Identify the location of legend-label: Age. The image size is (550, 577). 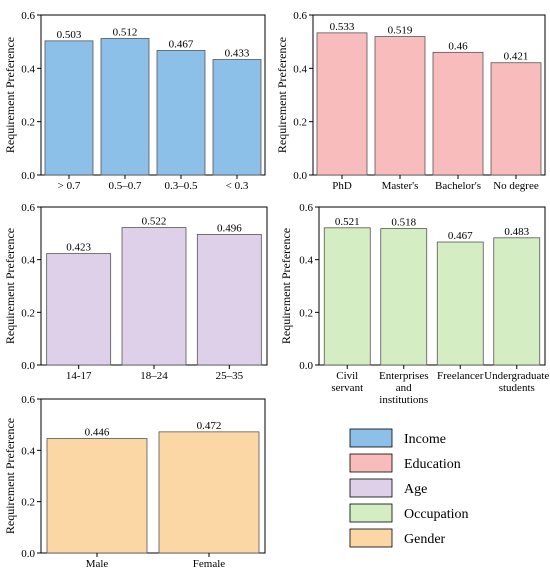
(415, 489).